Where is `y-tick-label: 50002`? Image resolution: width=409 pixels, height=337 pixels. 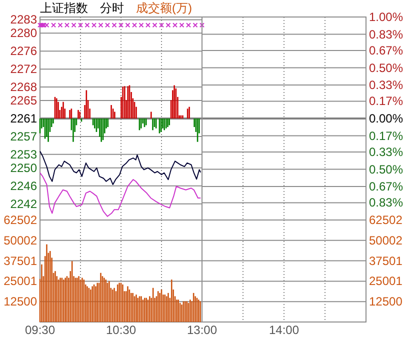 y-tick-label: 50002 is located at coordinates (21, 240).